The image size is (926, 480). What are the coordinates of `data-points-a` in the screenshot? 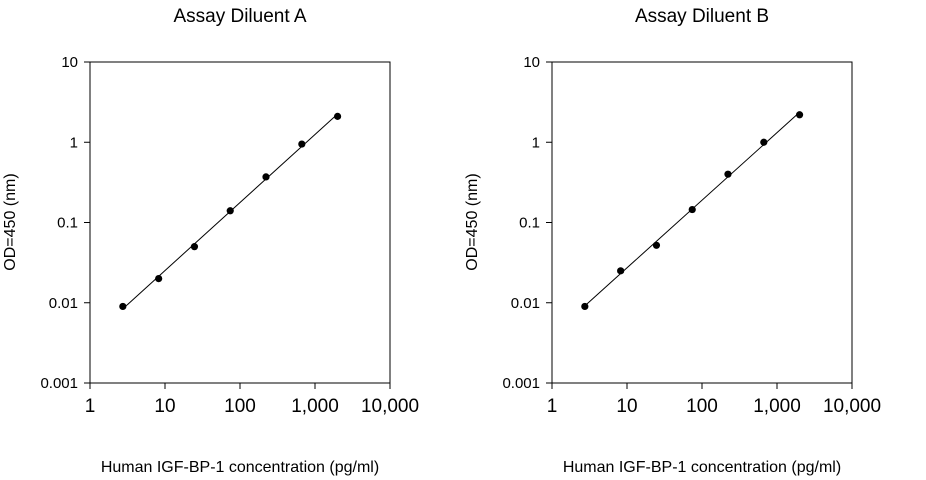 It's located at (230, 211).